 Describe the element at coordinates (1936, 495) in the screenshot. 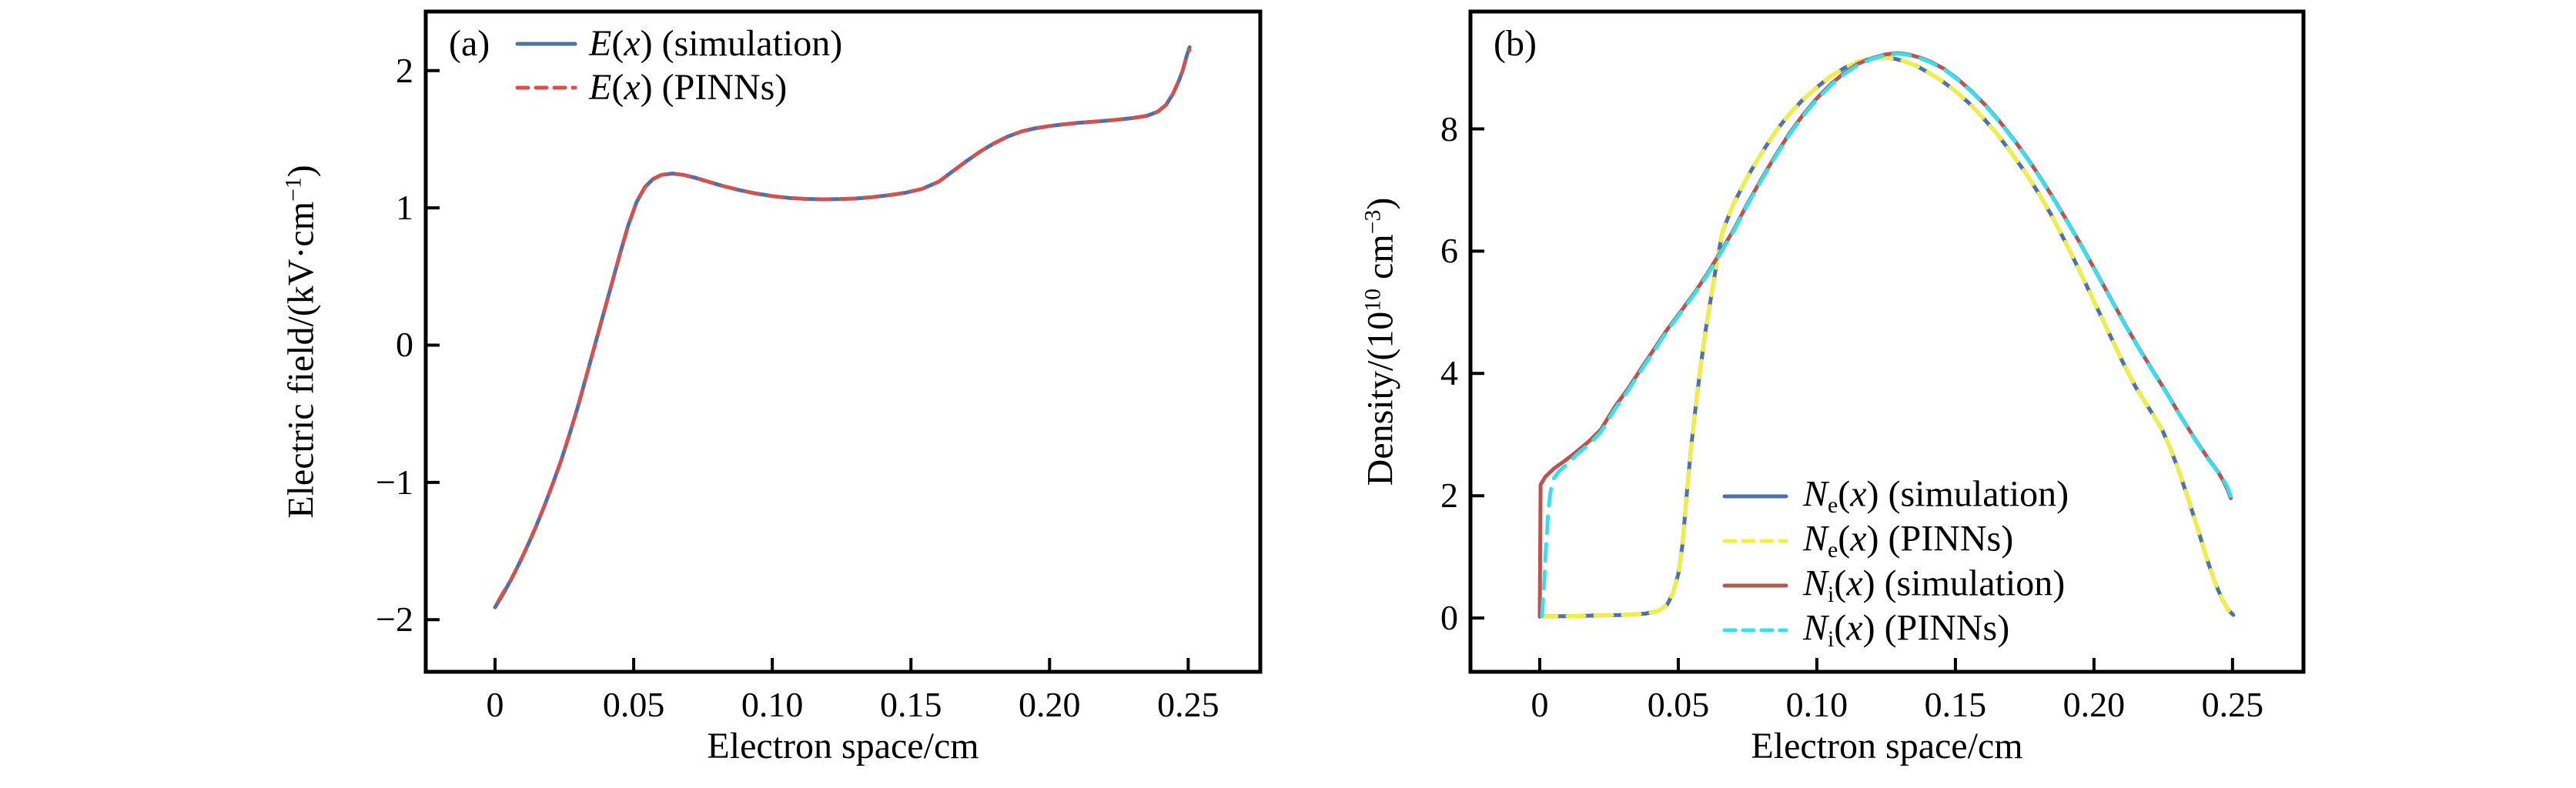

I see `legend-label-Ne-simulation: Ne(x) (simulation)` at that location.